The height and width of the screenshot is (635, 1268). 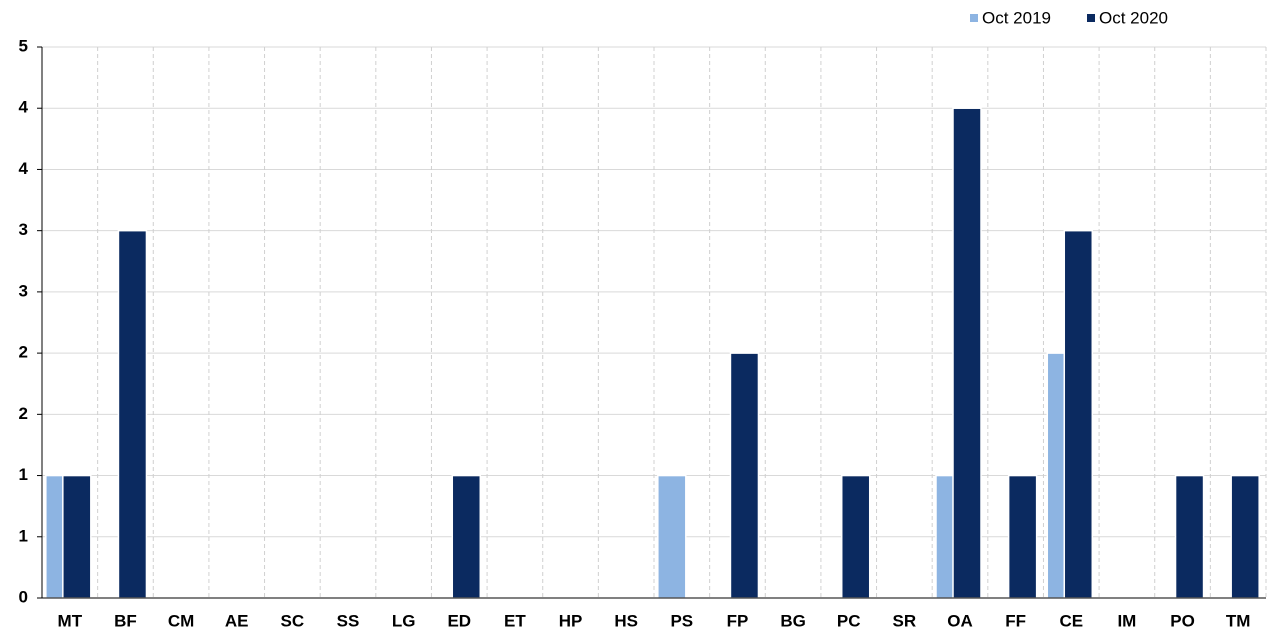 I want to click on x-tick-label: PS, so click(x=681, y=620).